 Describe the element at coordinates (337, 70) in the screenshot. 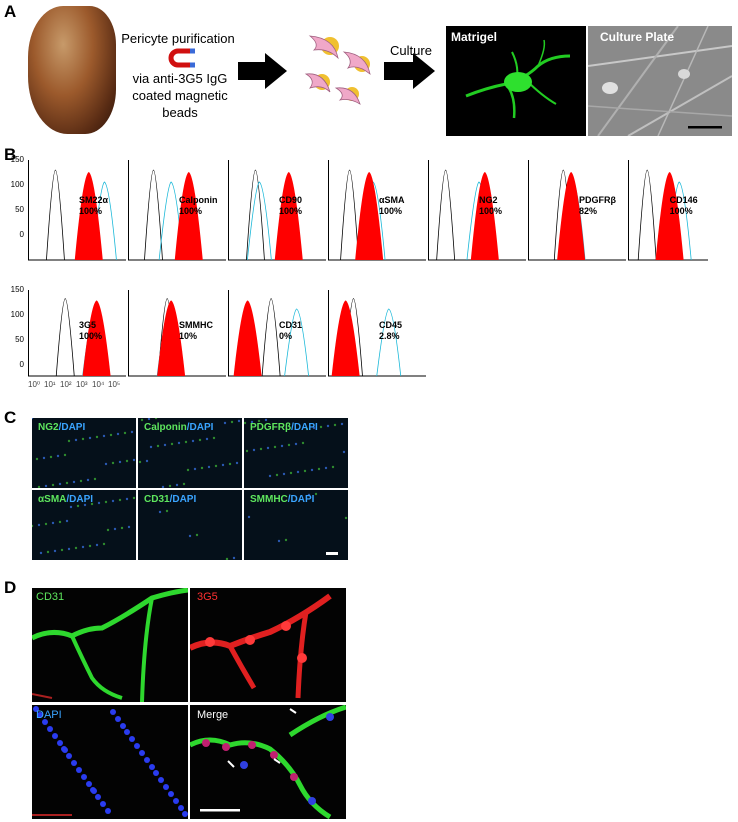

I see `pericyte-cells-illustration` at that location.